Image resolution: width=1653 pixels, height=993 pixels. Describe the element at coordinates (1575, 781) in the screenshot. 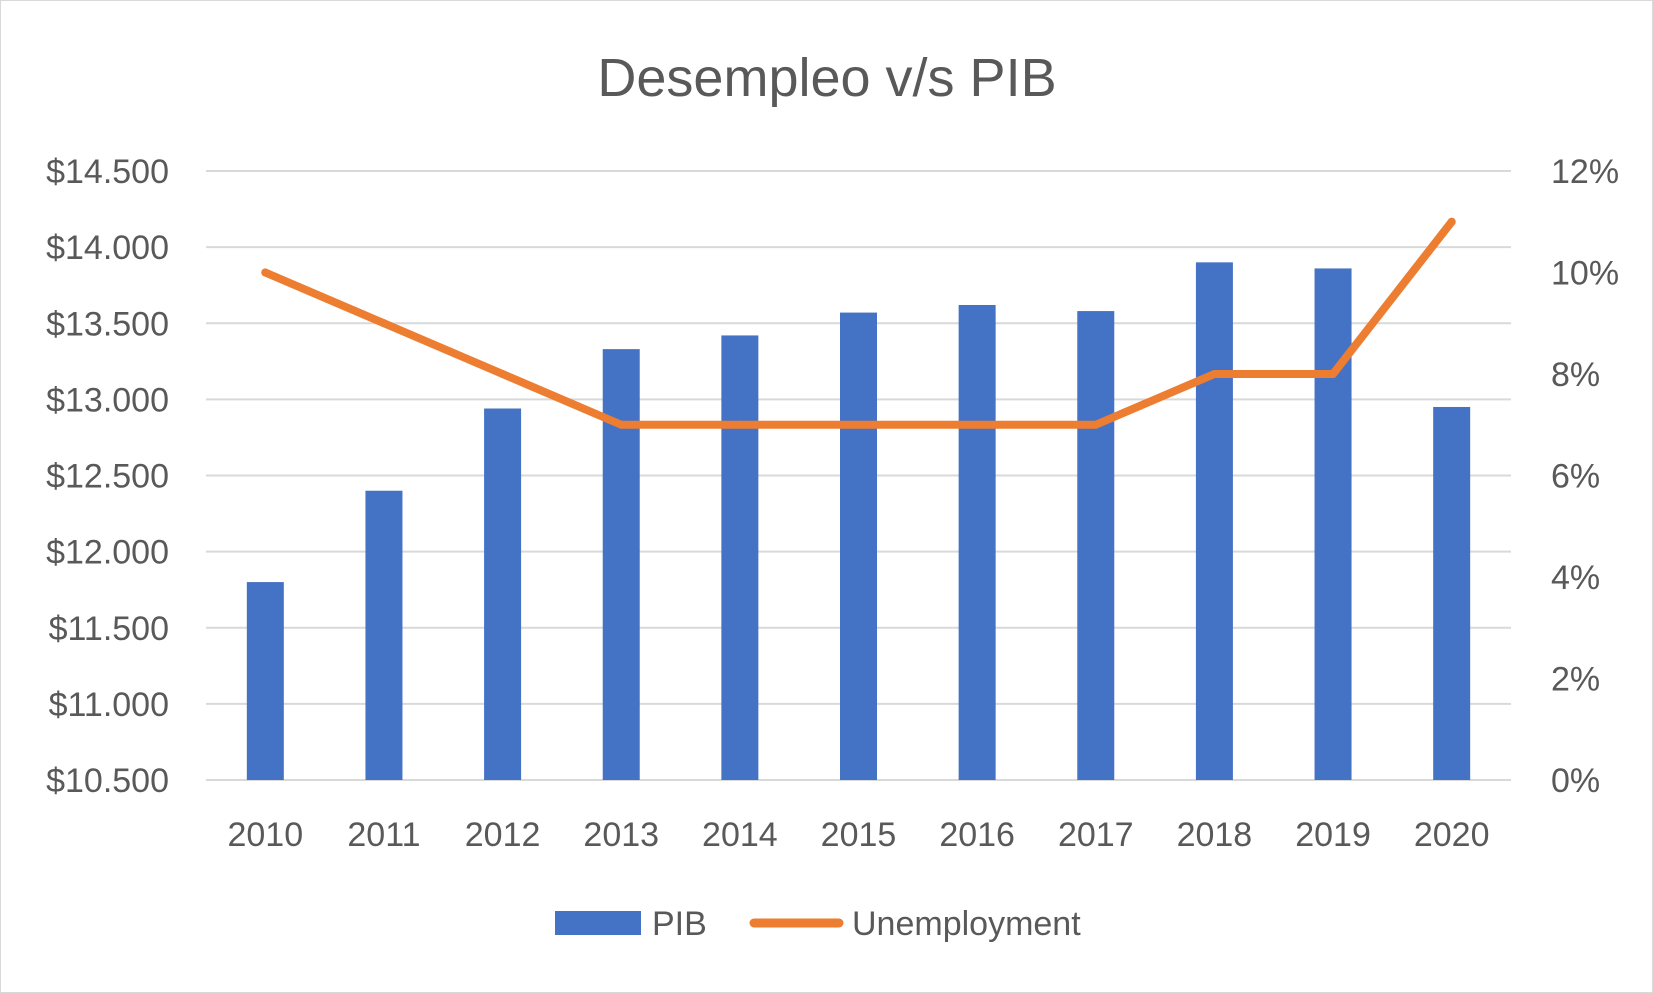

I see `right-axis-tick-label: 0%` at that location.